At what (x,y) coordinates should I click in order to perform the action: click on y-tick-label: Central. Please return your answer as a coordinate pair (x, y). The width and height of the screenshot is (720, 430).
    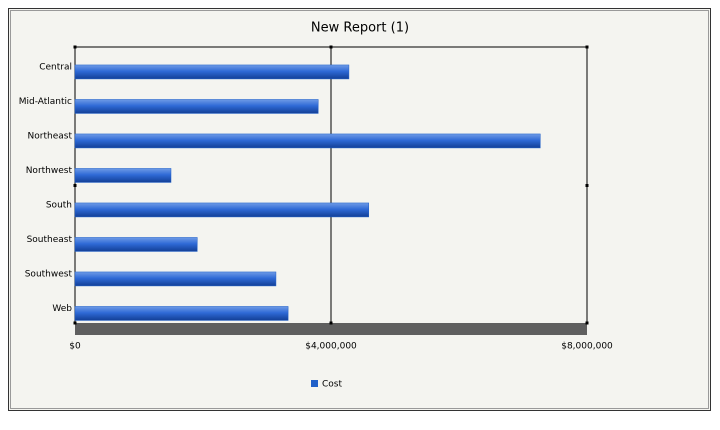
    Looking at the image, I should click on (55, 68).